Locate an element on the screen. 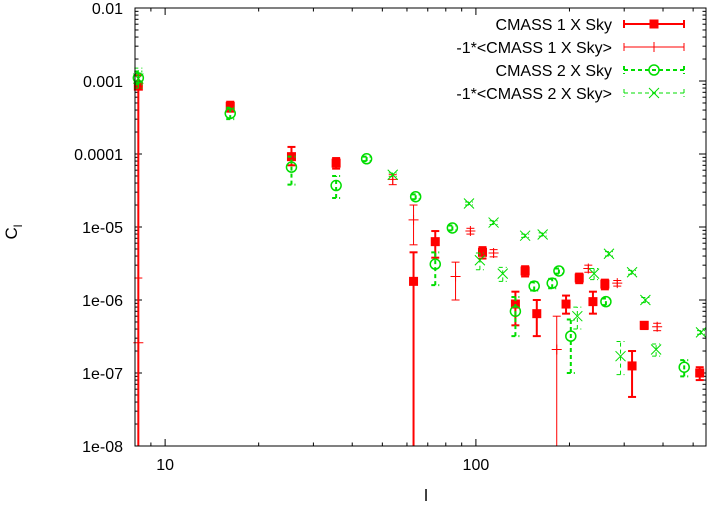 The image size is (712, 507). svg-text: Cl is located at coordinates (13, 232).